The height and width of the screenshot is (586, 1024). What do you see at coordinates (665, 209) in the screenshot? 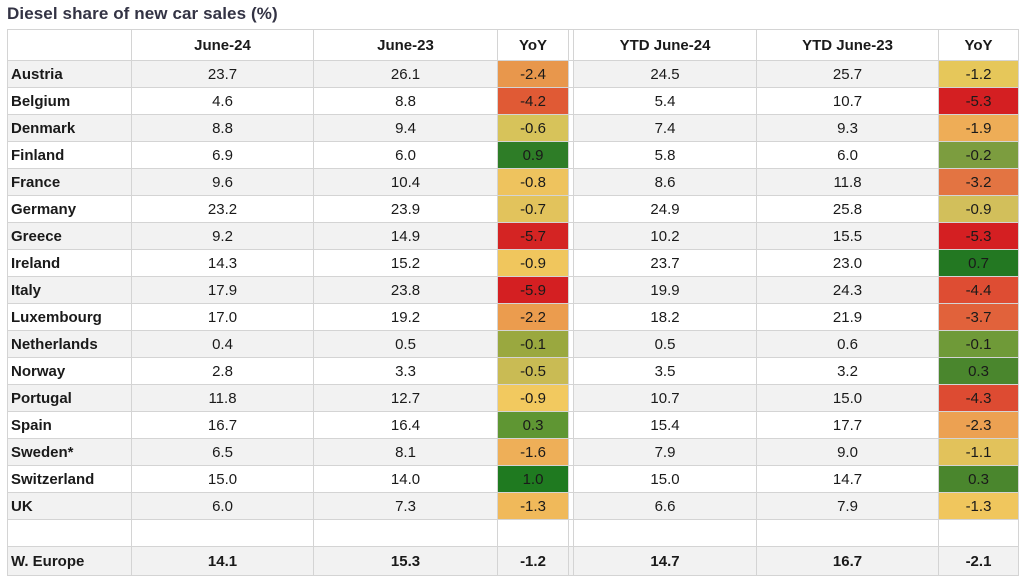
I see `ytd-june-24-cell: 24.9` at bounding box center [665, 209].